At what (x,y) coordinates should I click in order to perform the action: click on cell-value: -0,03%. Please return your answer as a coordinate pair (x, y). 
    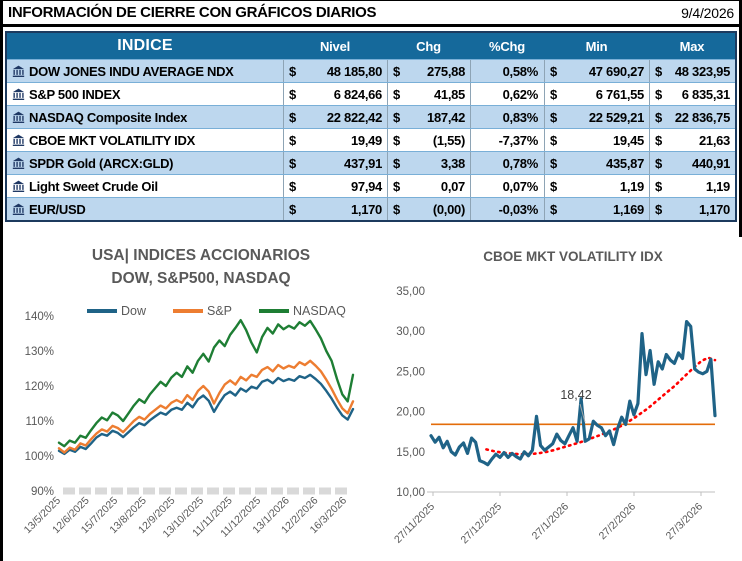
    Looking at the image, I should click on (518, 209).